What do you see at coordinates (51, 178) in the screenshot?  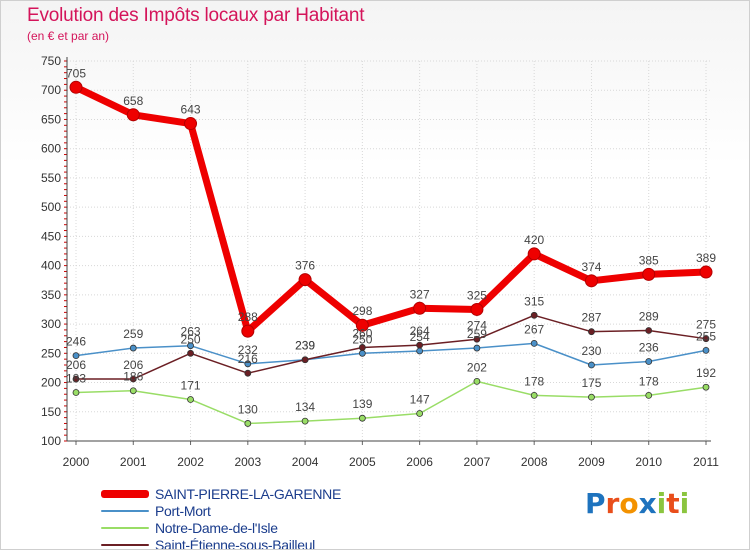 I see `y-tick-label: 550` at bounding box center [51, 178].